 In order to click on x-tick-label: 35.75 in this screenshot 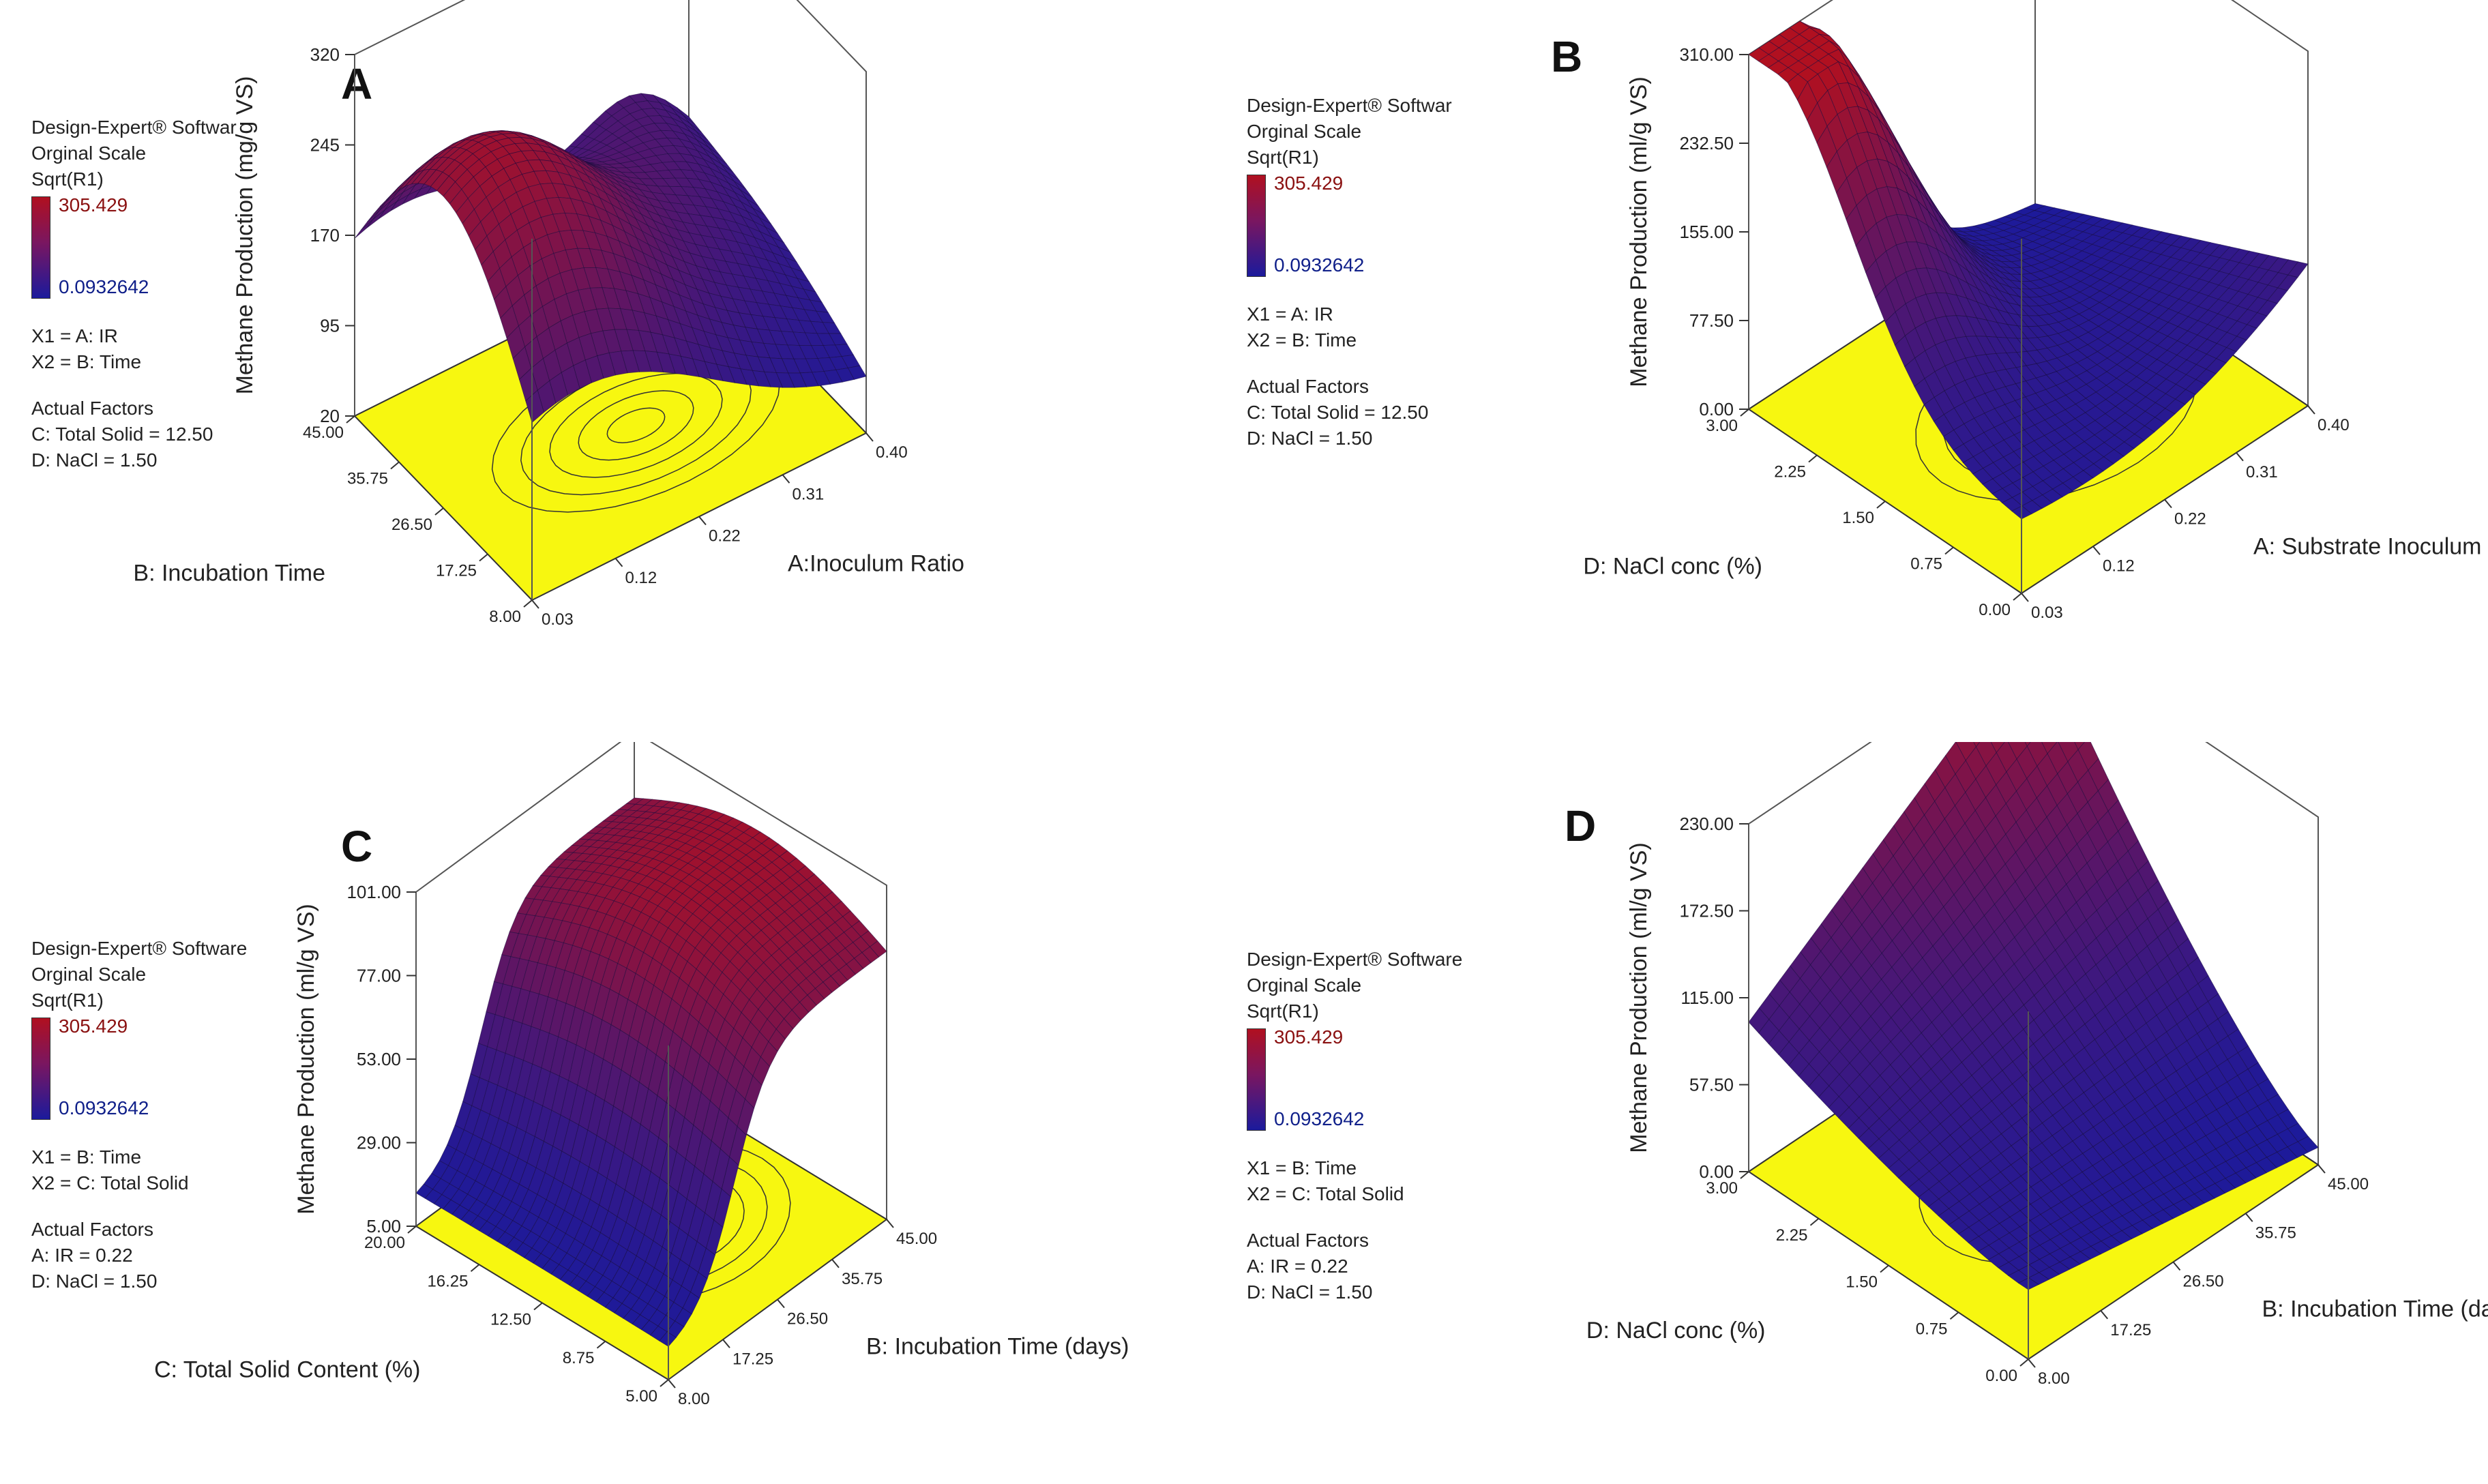, I will do `click(862, 1279)`.